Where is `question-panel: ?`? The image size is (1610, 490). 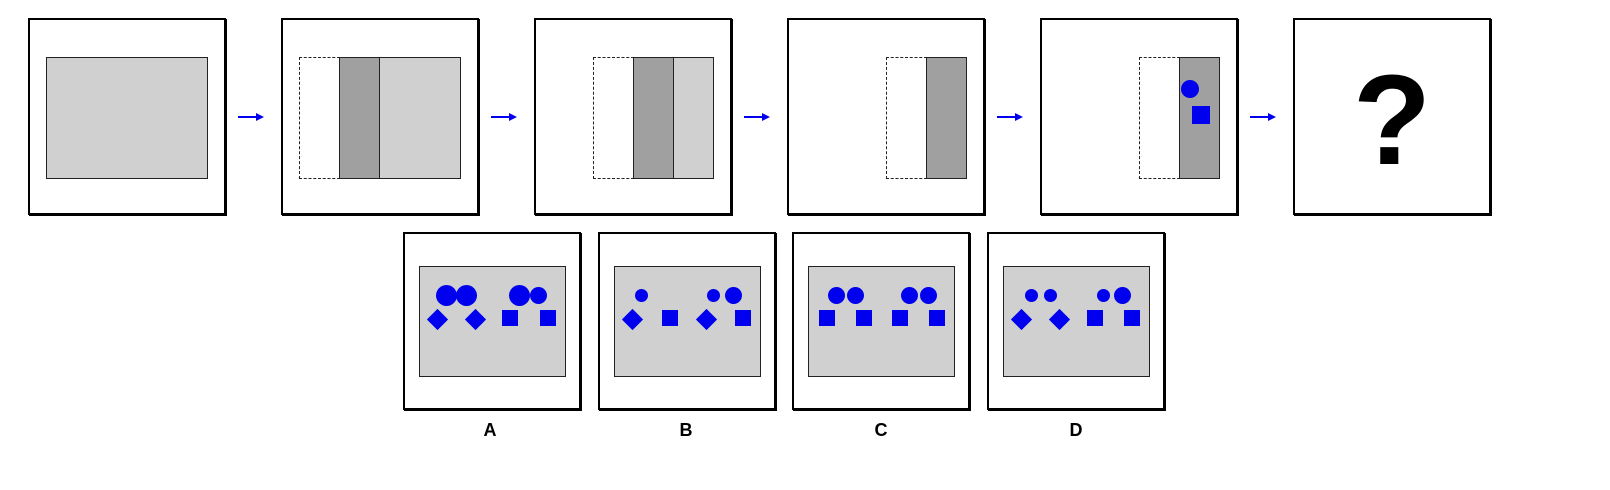
question-panel: ? is located at coordinates (1392, 116).